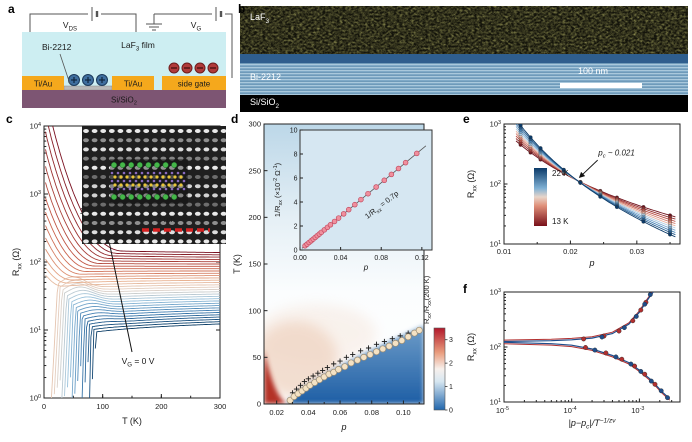  Describe the element at coordinates (65, 69) in the screenshot. I see `bi2212-pointer-line` at that location.